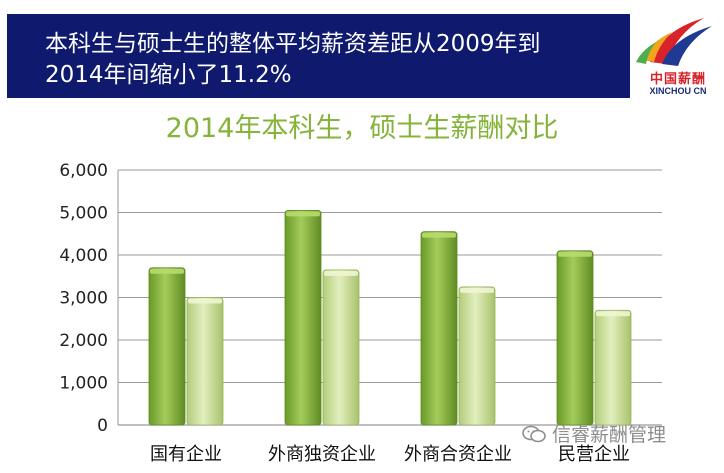  What do you see at coordinates (678, 91) in the screenshot?
I see `logo-text-en: XINCHOU CN` at bounding box center [678, 91].